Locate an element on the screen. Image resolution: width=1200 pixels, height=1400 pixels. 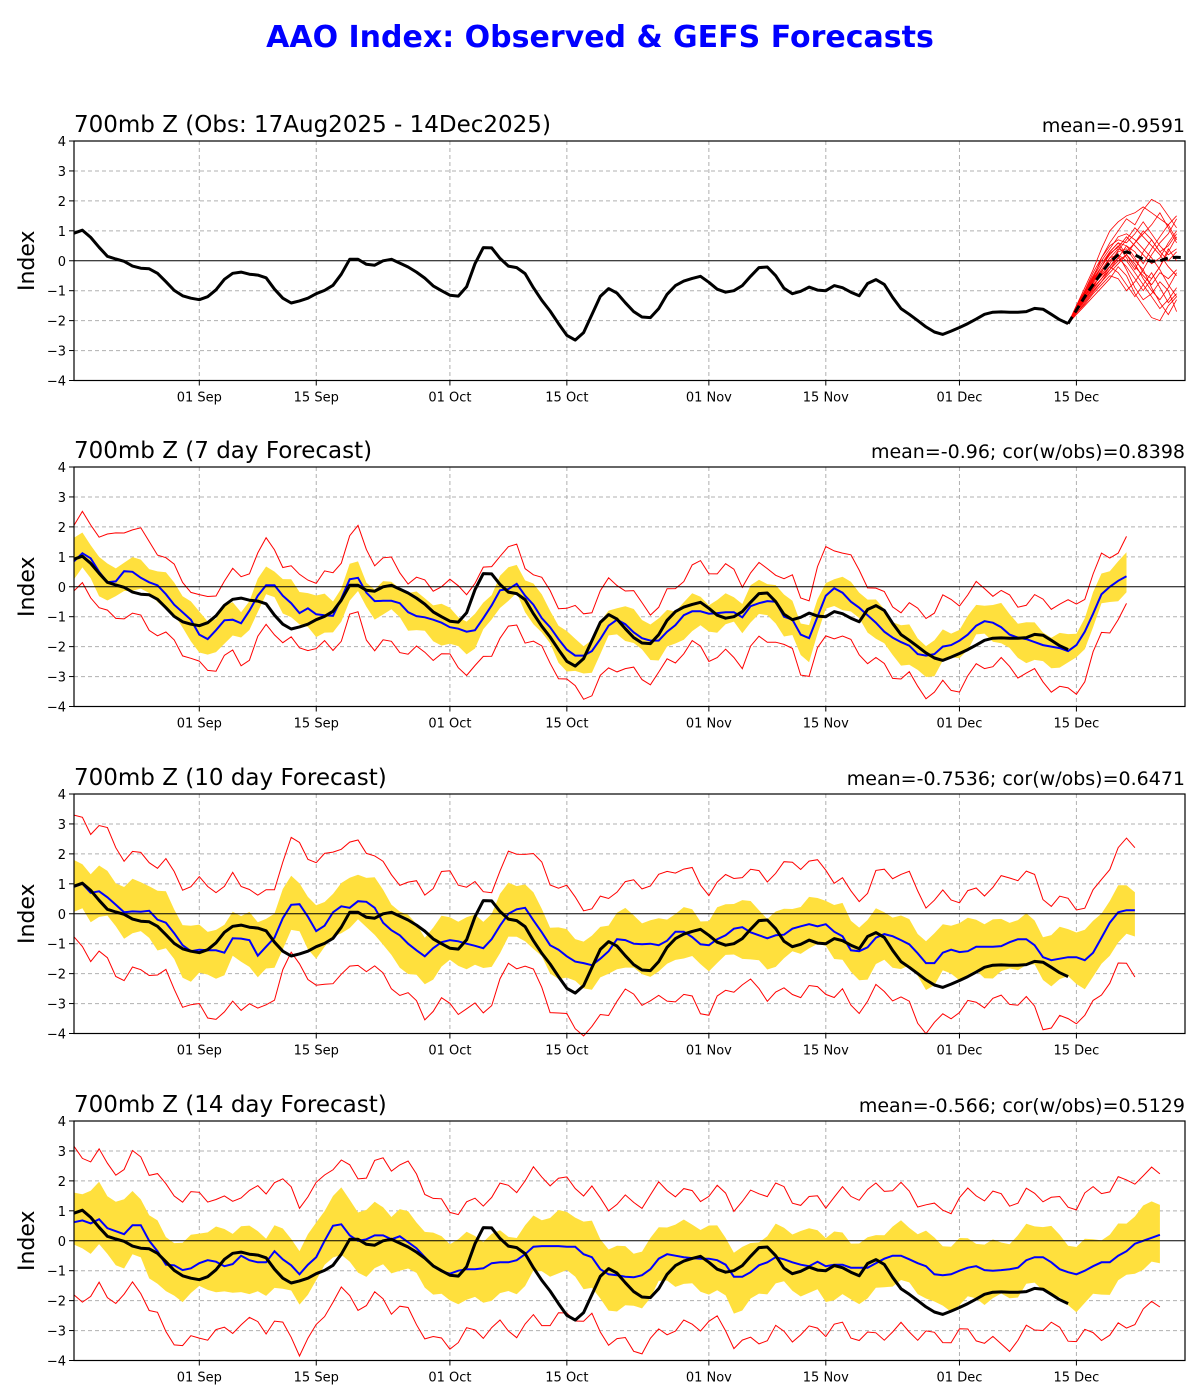
panel-title: 700mb Z (10 day Forecast) is located at coordinates (230, 778).